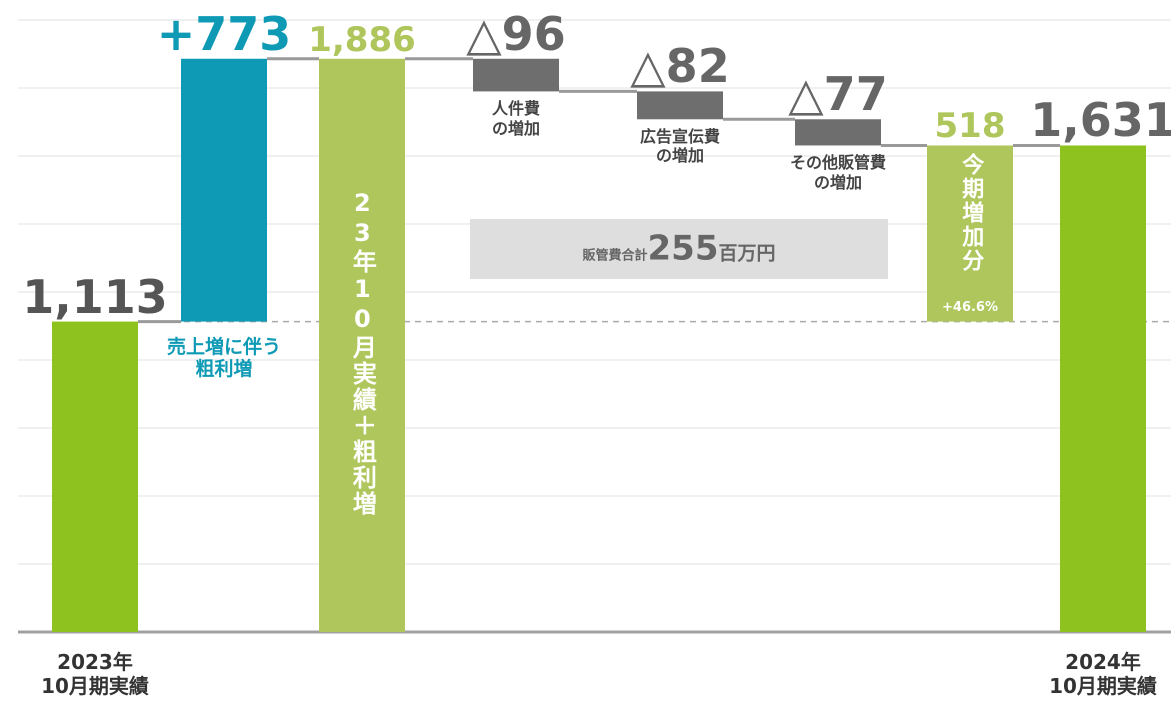 The width and height of the screenshot is (1171, 708). Describe the element at coordinates (747, 253) in the screenshot. I see `annotation-suffix: 百万円` at that location.